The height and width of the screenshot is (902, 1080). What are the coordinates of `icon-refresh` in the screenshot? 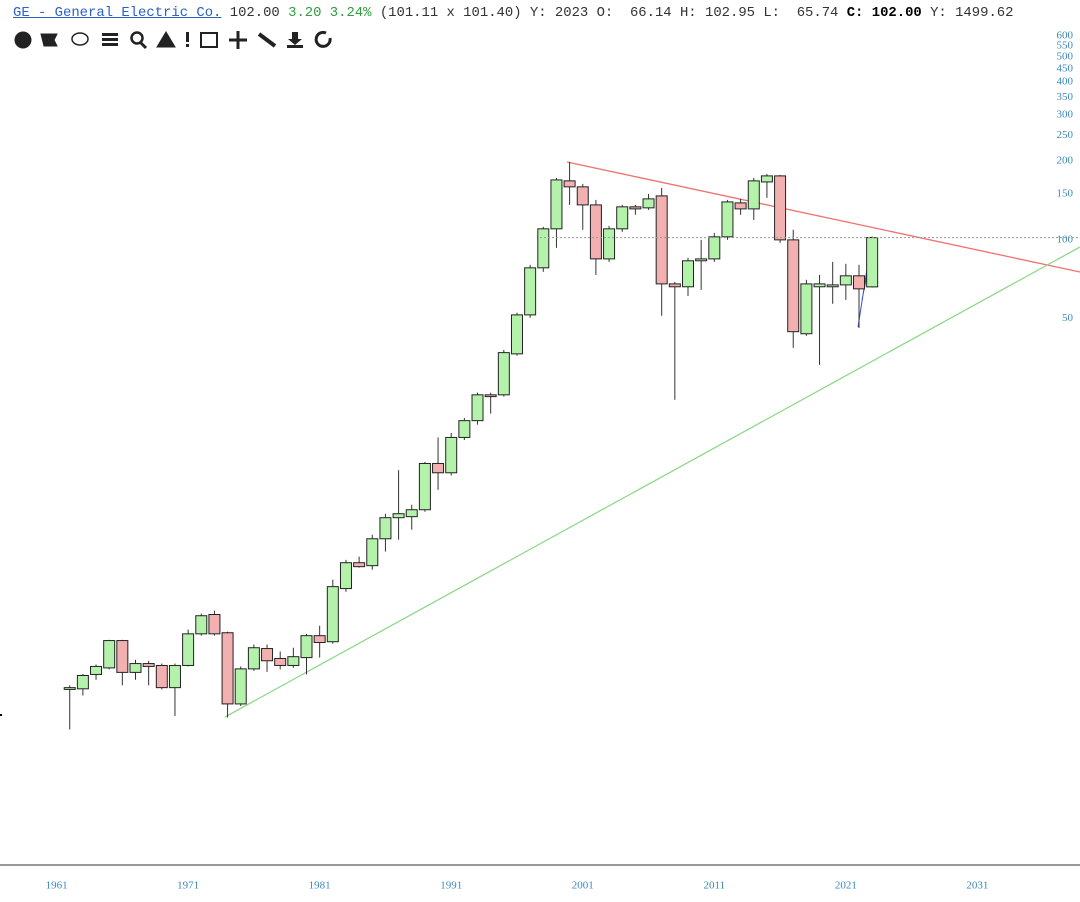 It's located at (323, 39).